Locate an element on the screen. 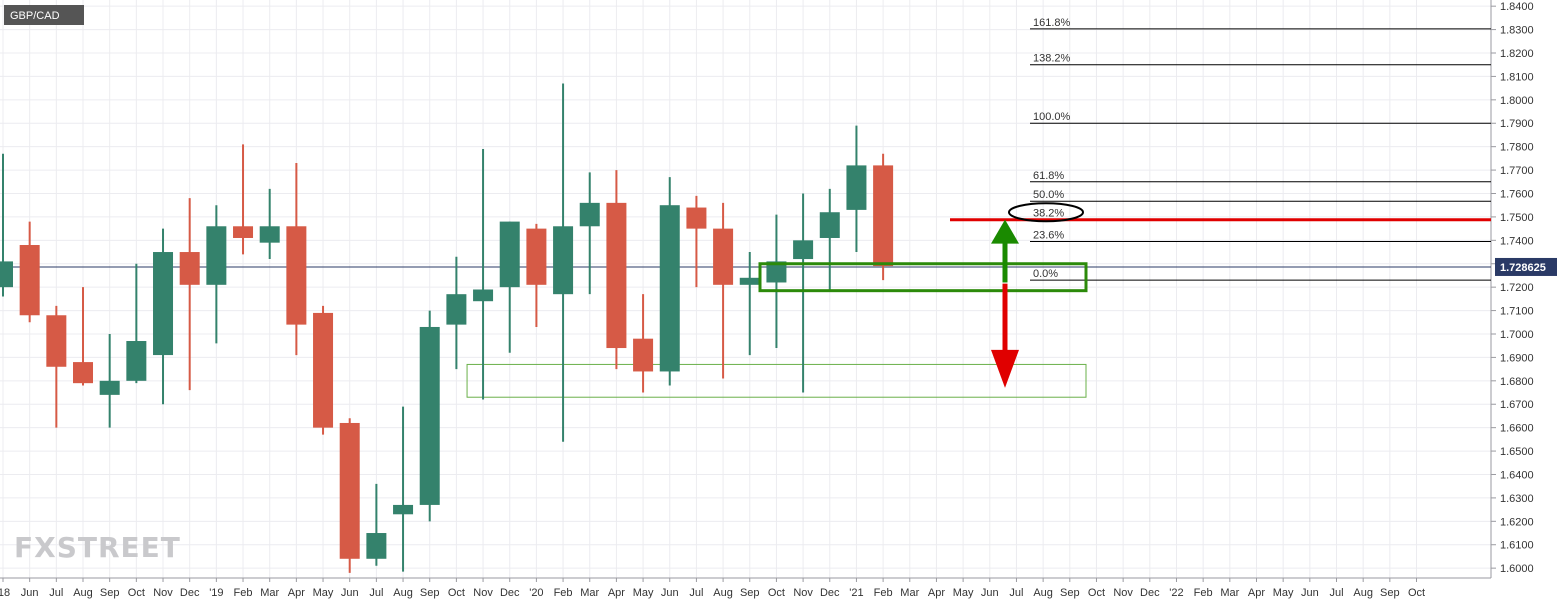 The width and height of the screenshot is (1564, 604). fib-label: 161.8% is located at coordinates (1052, 23).